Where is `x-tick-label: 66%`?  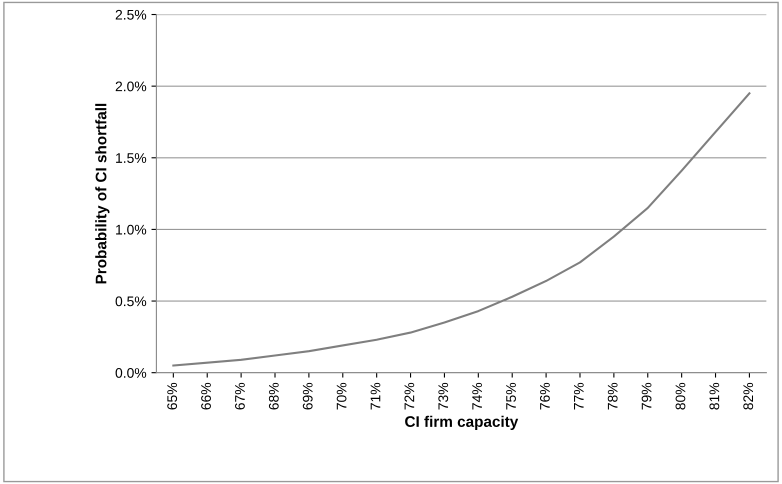 x-tick-label: 66% is located at coordinates (206, 396).